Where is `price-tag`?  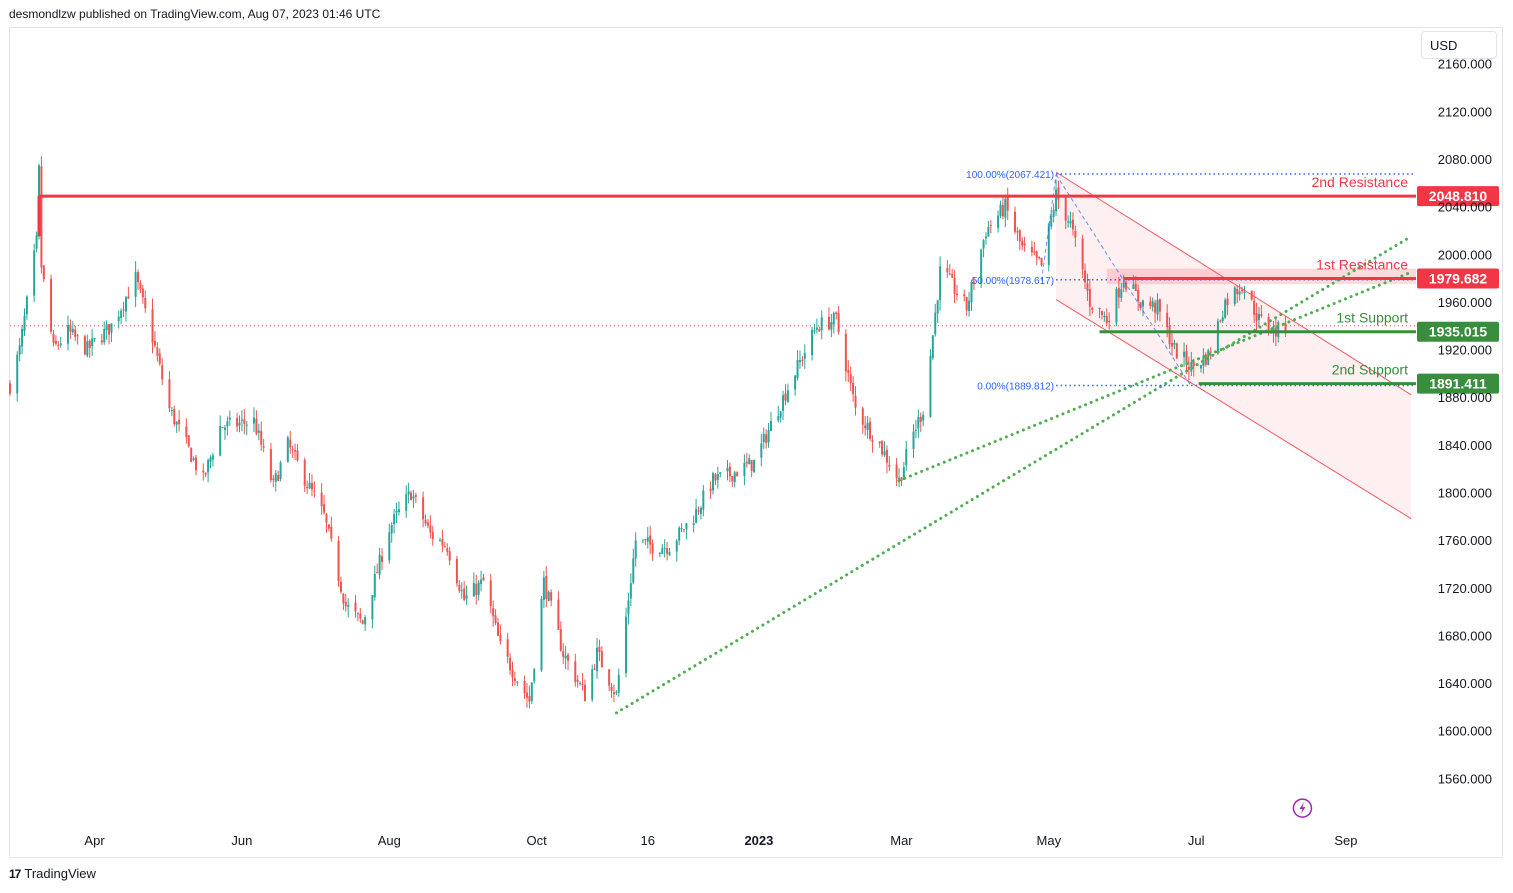
price-tag is located at coordinates (1458, 331).